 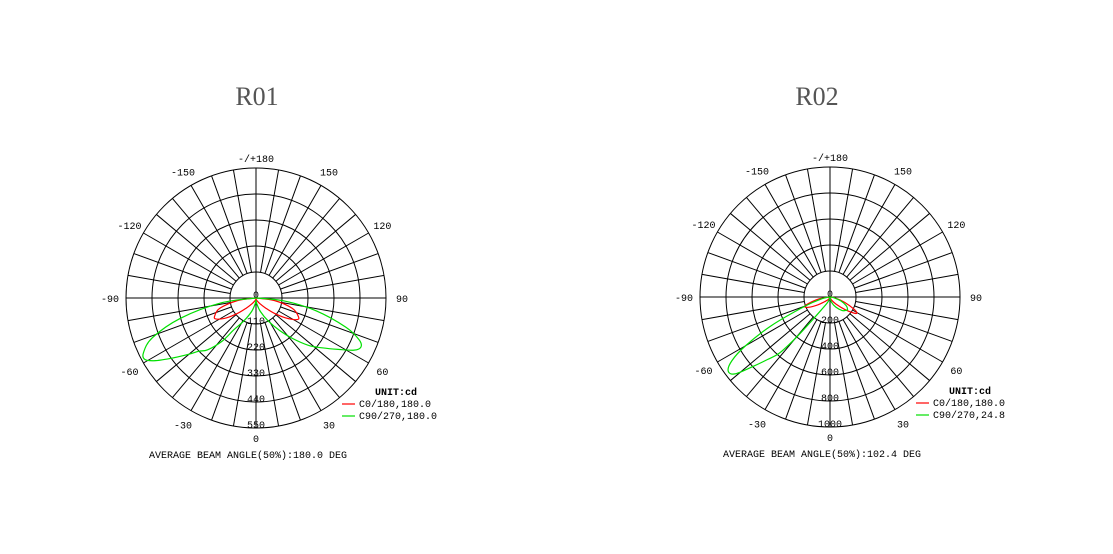 I want to click on chart-title-r01: R01, so click(x=257, y=96).